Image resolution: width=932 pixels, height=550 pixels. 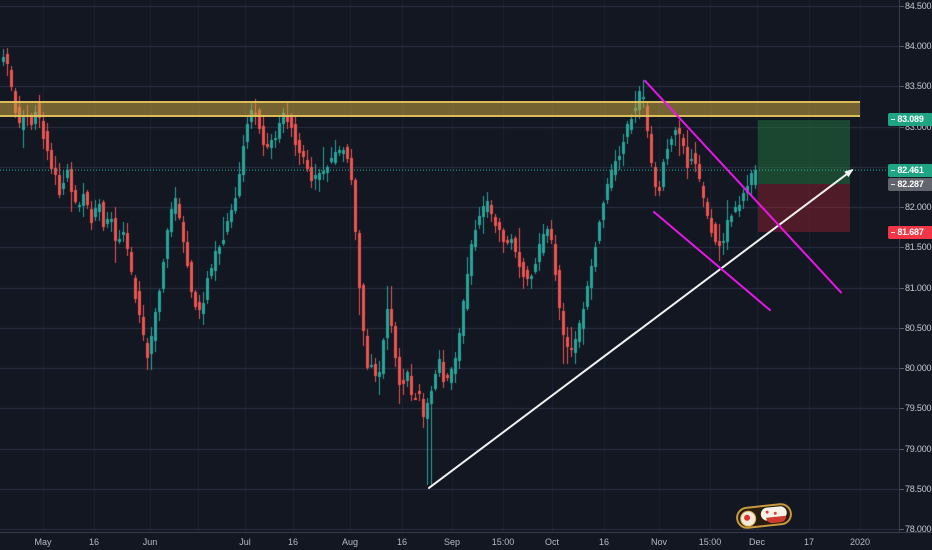 I want to click on current-price-label: 82.461, so click(x=910, y=170).